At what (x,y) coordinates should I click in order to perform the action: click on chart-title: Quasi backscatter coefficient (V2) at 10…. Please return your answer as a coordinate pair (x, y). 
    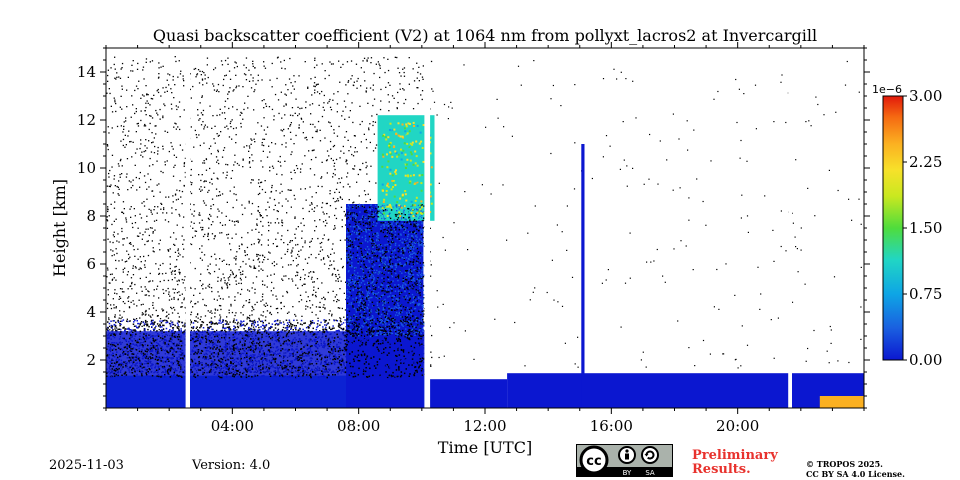
    Looking at the image, I should click on (485, 35).